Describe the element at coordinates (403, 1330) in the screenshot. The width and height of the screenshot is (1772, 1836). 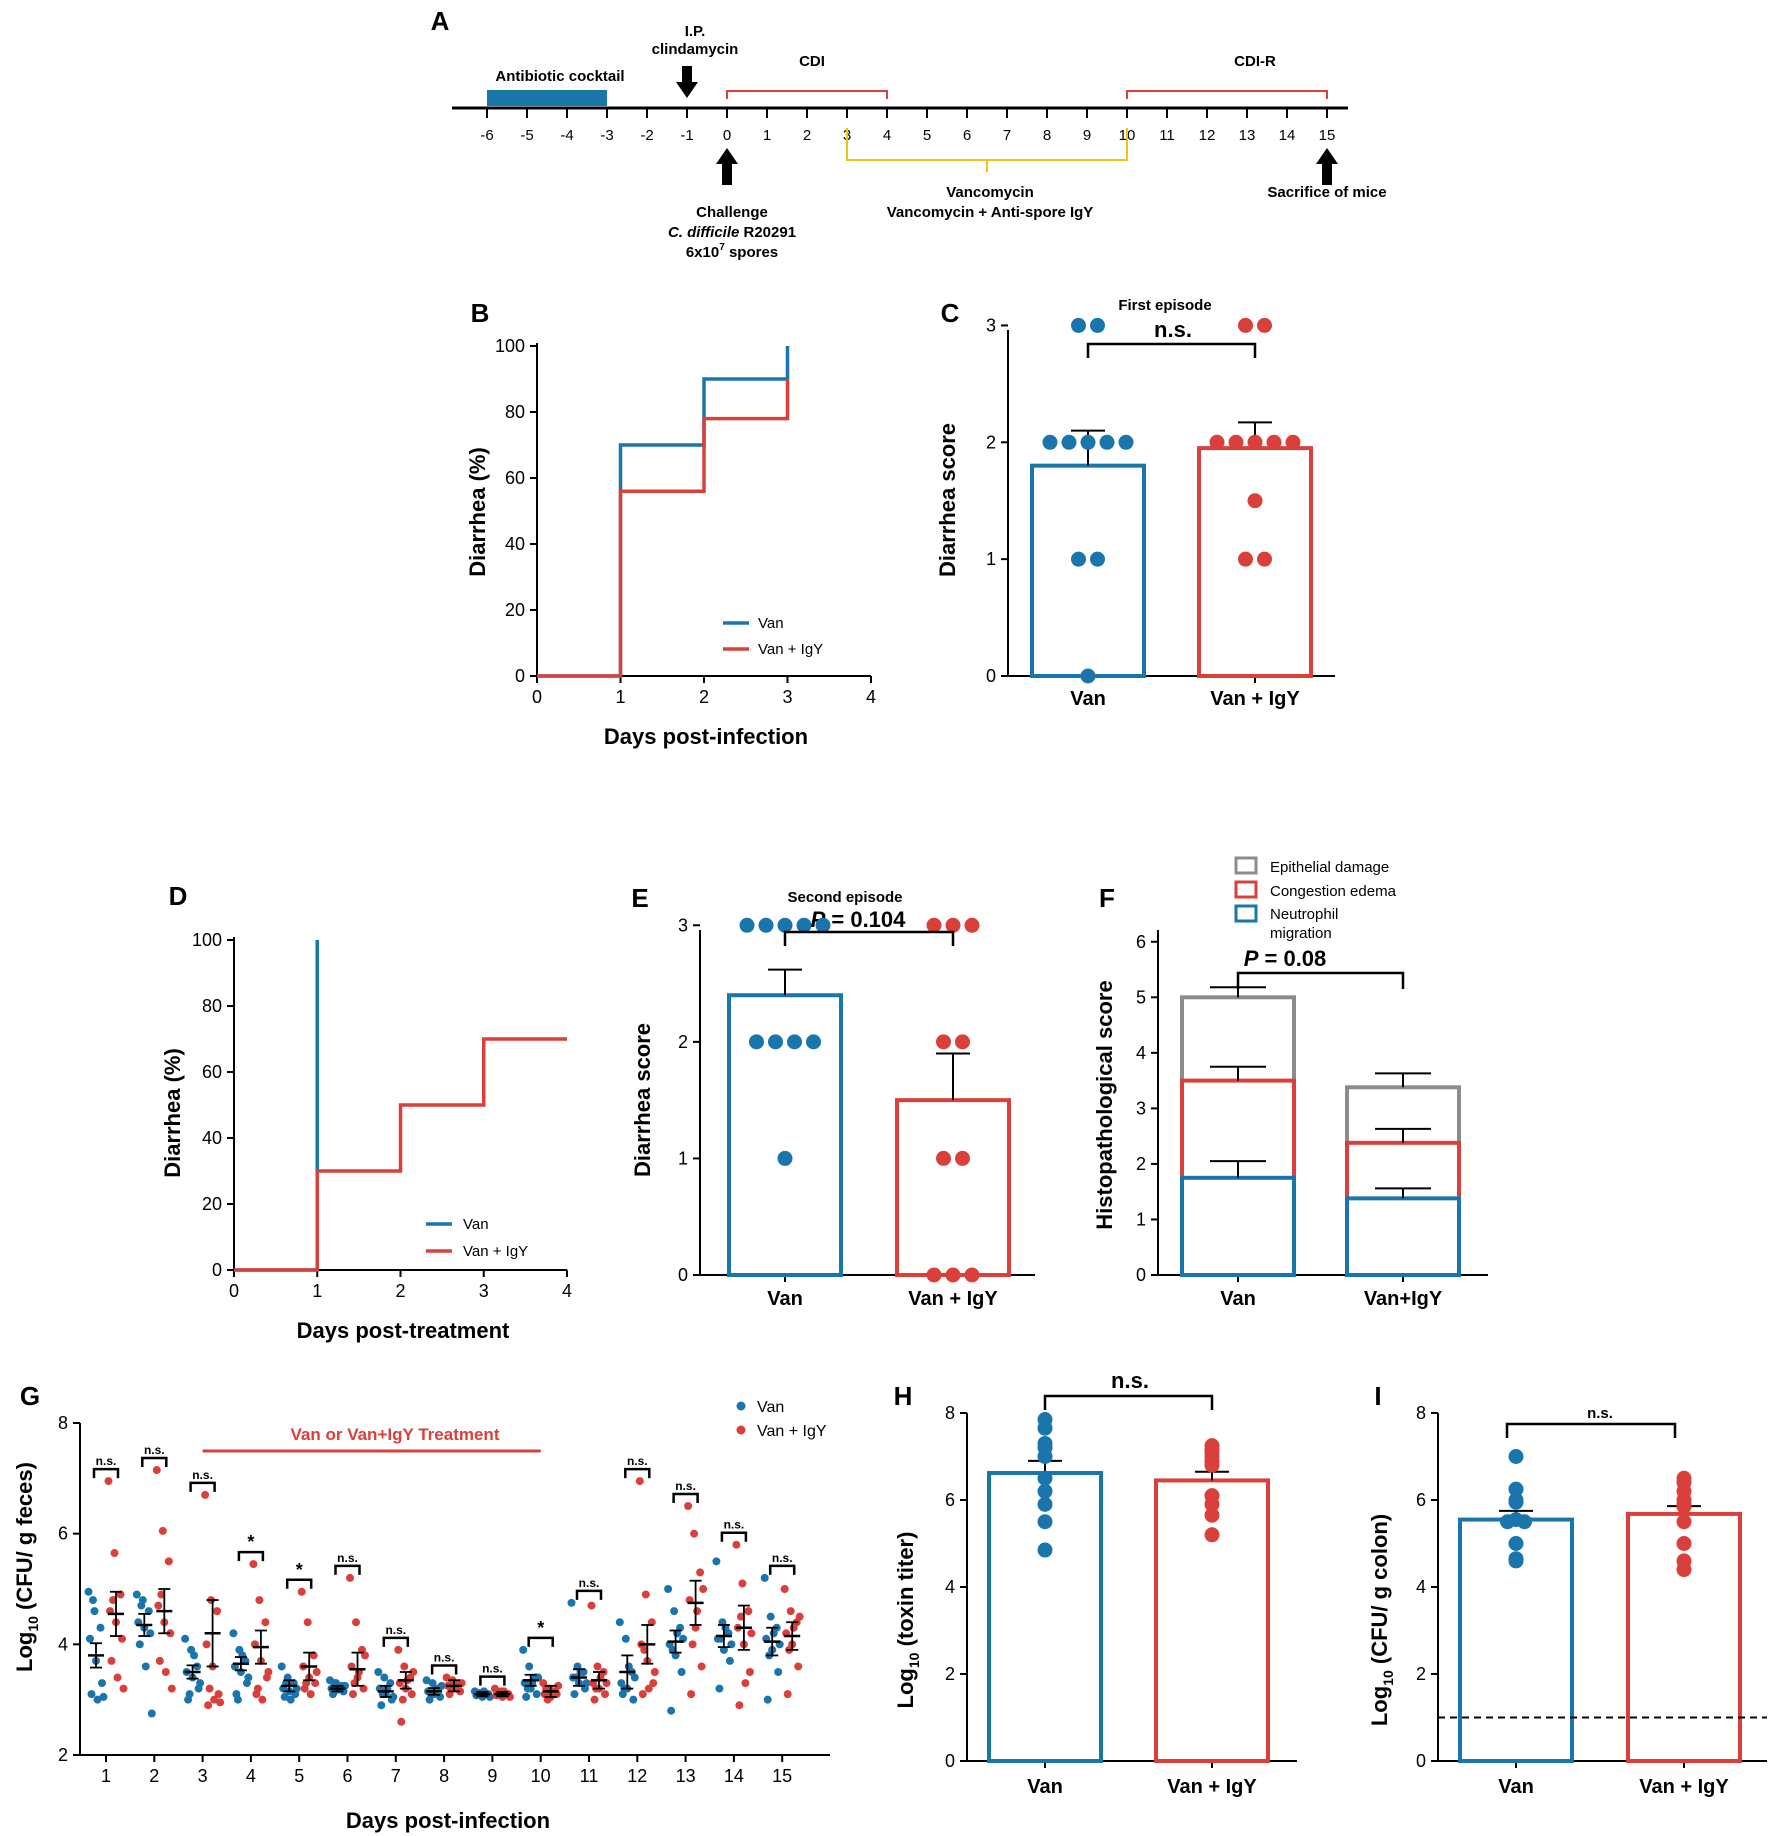
I see `D-xlabel: Days post-treatment` at that location.